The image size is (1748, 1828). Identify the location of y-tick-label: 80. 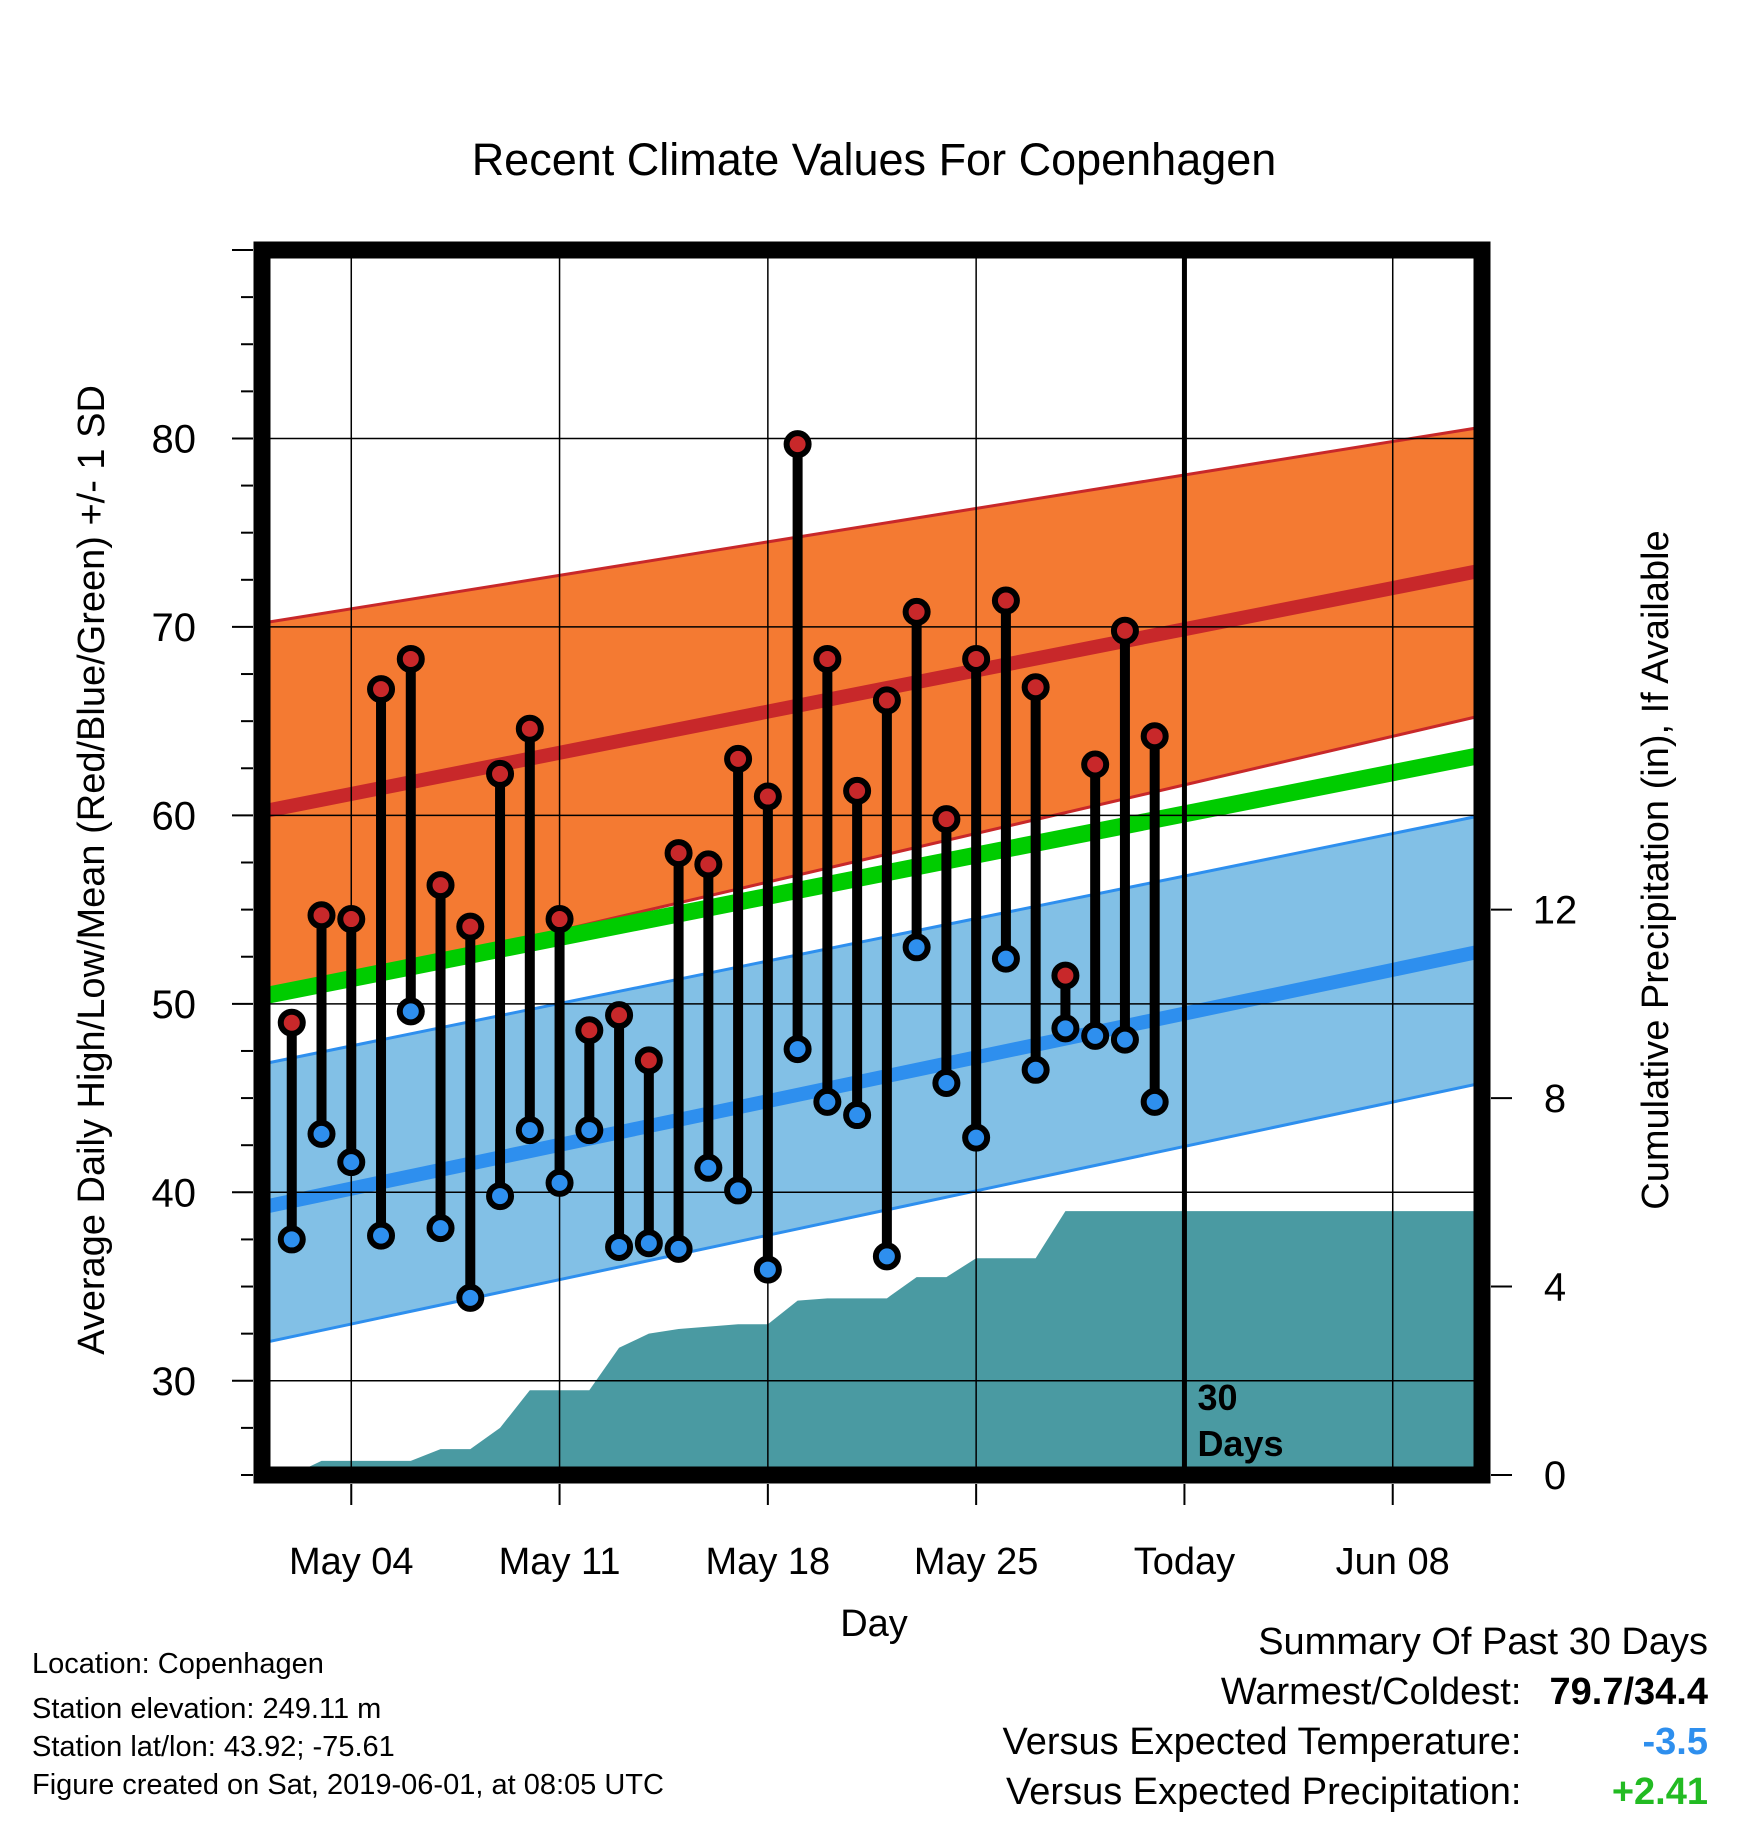
(174, 439).